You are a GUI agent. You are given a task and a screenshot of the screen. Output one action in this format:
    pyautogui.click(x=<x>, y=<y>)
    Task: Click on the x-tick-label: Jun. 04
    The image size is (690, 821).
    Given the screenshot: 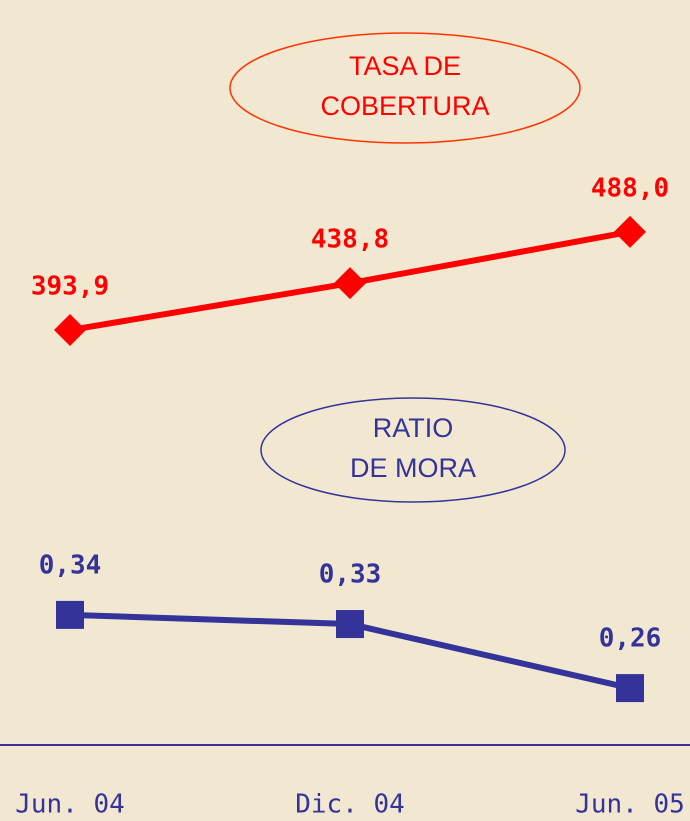 What is the action you would take?
    pyautogui.click(x=70, y=805)
    